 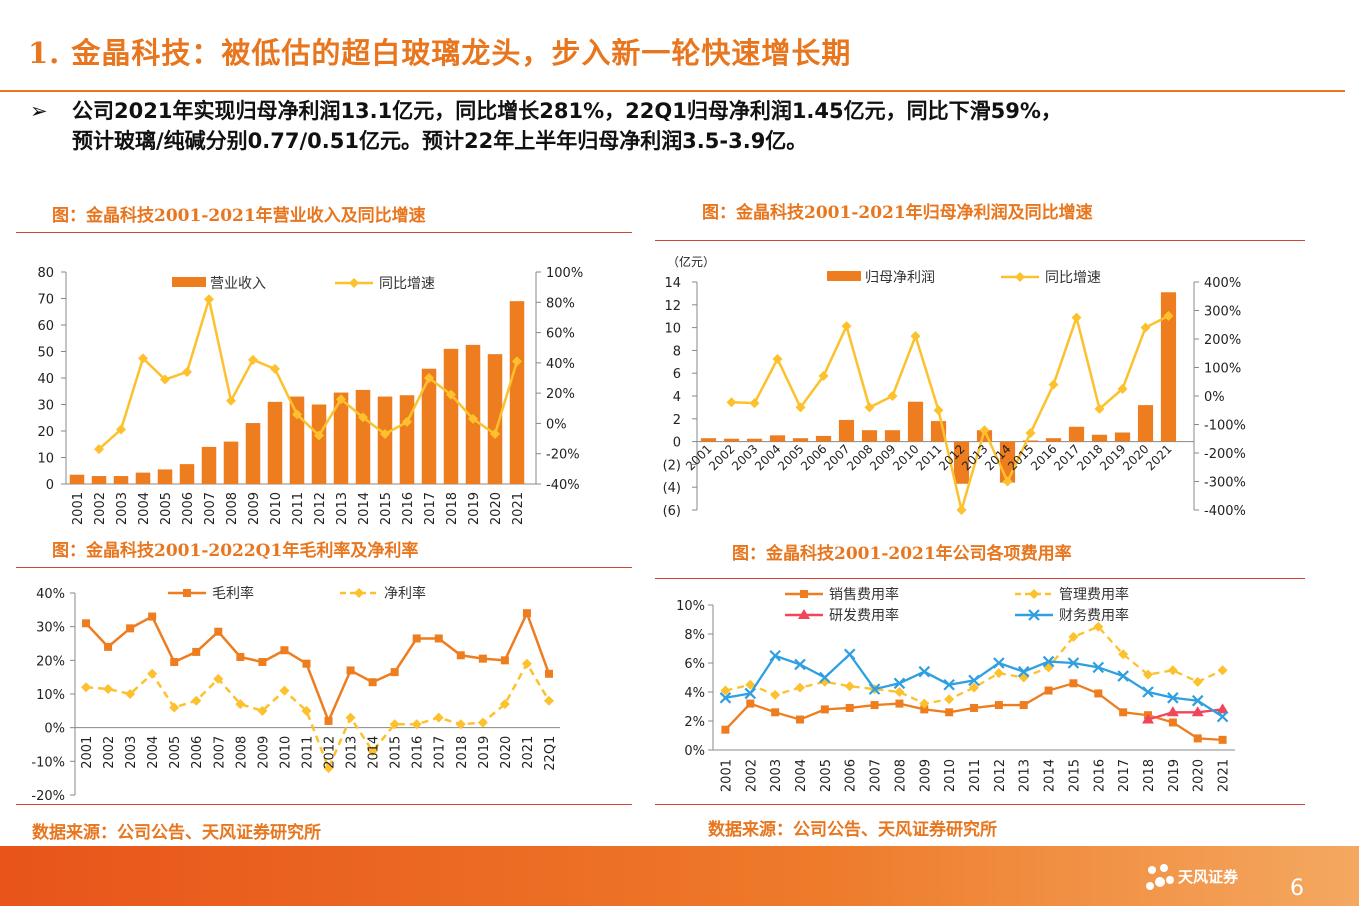 I want to click on x-tick-label: 2003, so click(x=776, y=775).